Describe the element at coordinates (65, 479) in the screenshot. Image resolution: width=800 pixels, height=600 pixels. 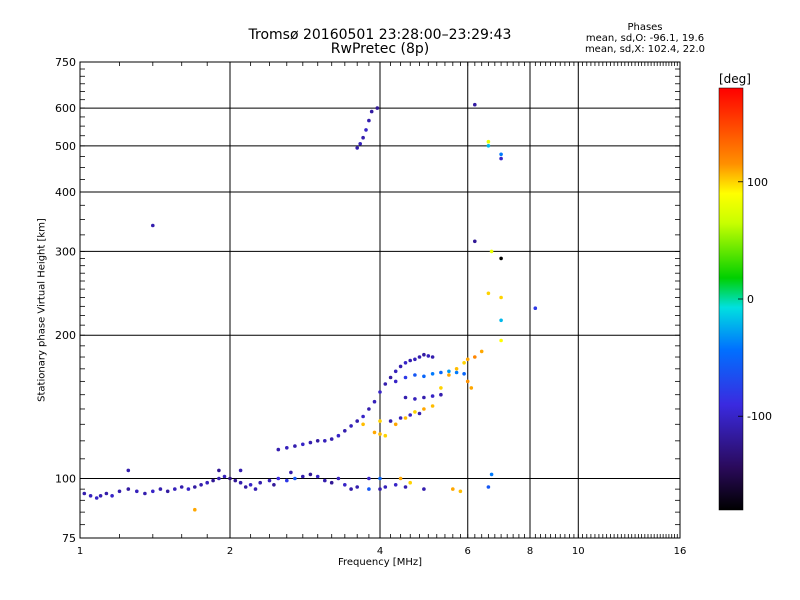
I see `y-tick-label: 100` at that location.